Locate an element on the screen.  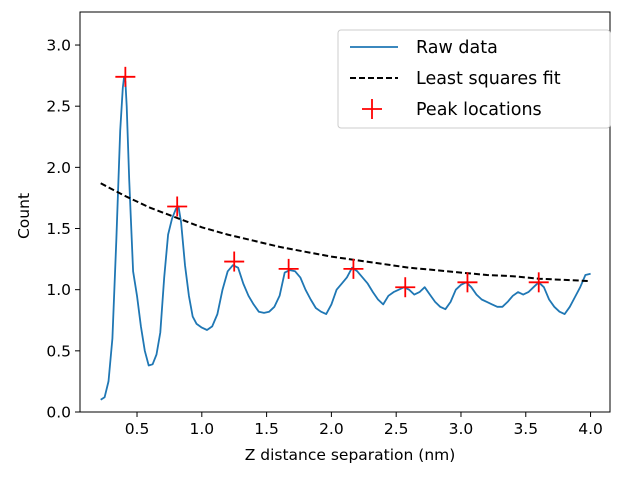
legend-label: Raw data is located at coordinates (457, 48).